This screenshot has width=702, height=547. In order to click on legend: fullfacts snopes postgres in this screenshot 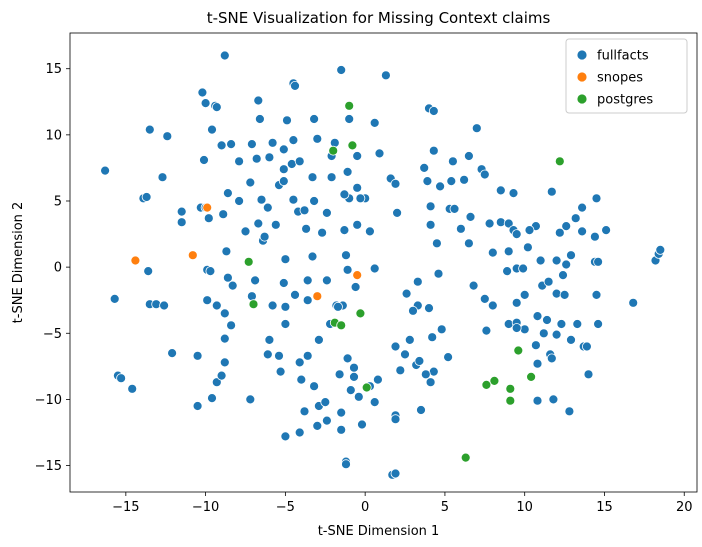, I will do `click(626, 76)`.